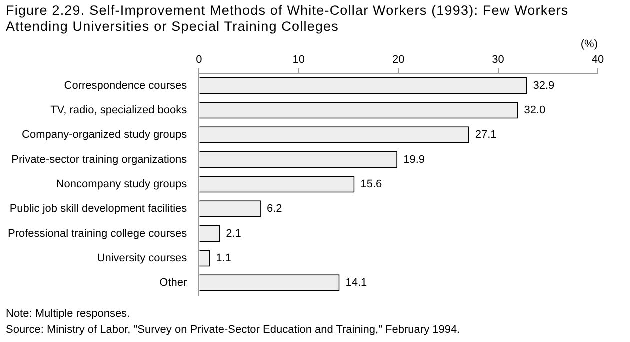 This screenshot has width=630, height=342. Describe the element at coordinates (69, 314) in the screenshot. I see `text: Note: Multiple responses.` at that location.